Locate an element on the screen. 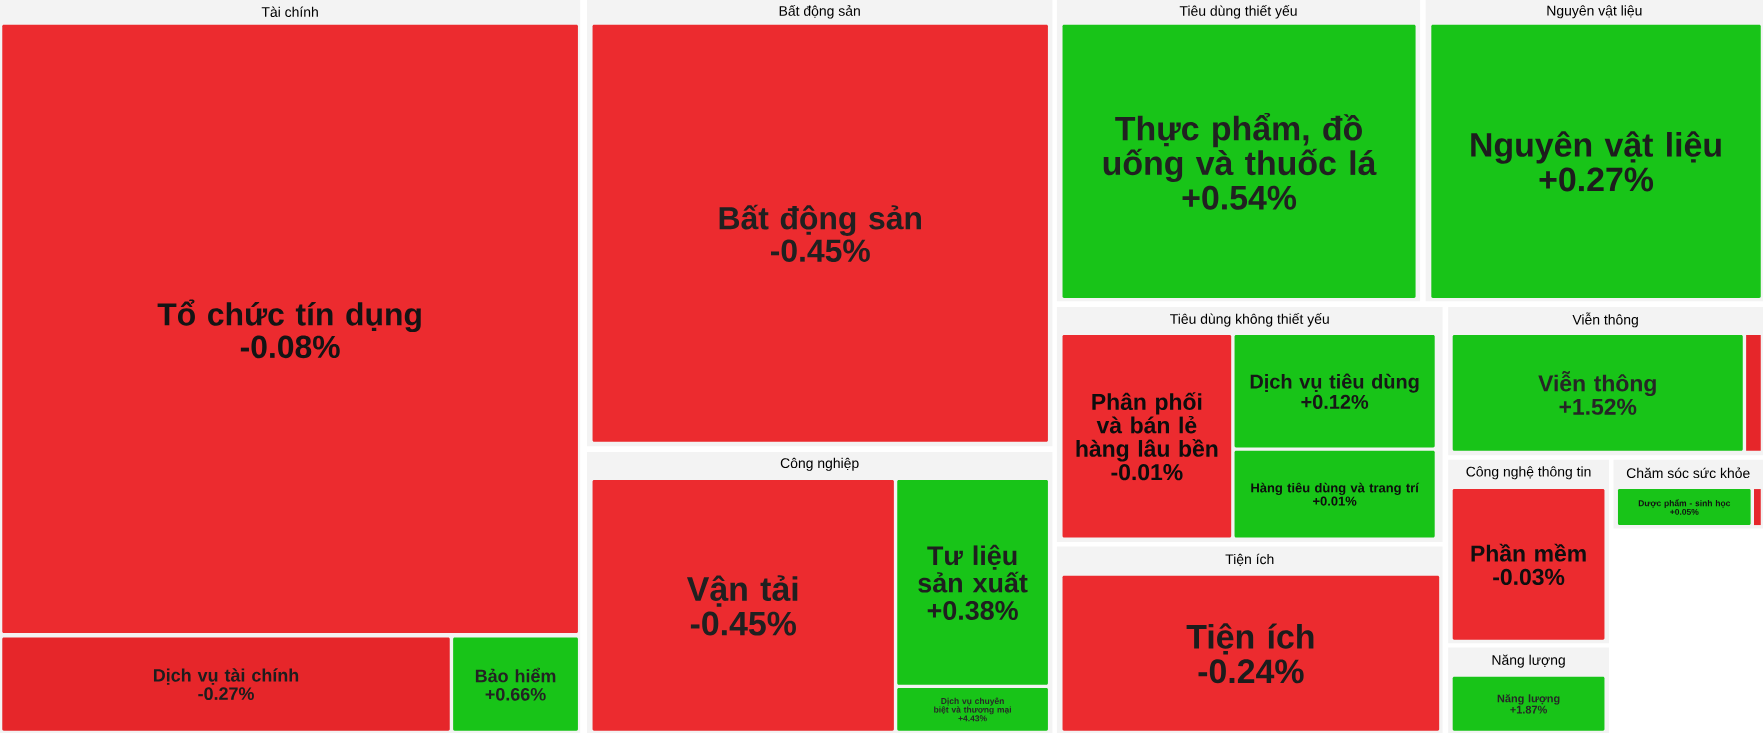  category-label: Dịch vụ tài chính is located at coordinates (226, 676).